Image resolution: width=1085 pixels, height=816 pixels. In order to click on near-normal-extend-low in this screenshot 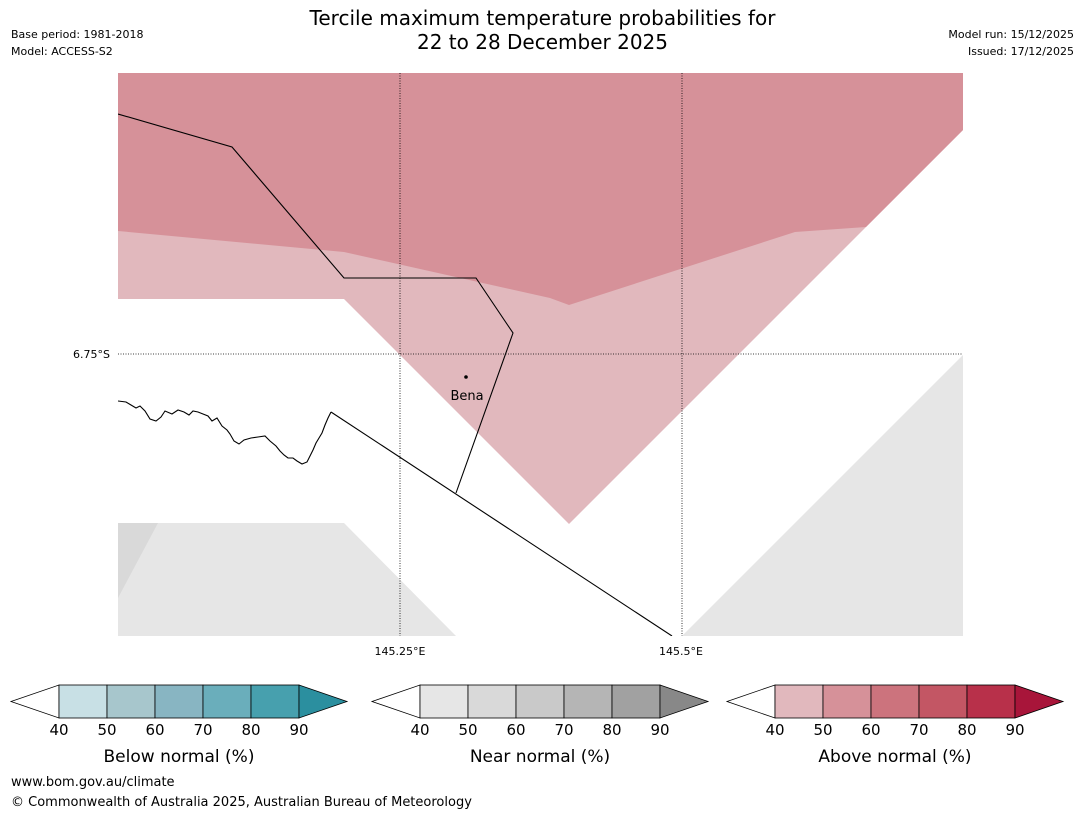, I will do `click(395, 701)`.